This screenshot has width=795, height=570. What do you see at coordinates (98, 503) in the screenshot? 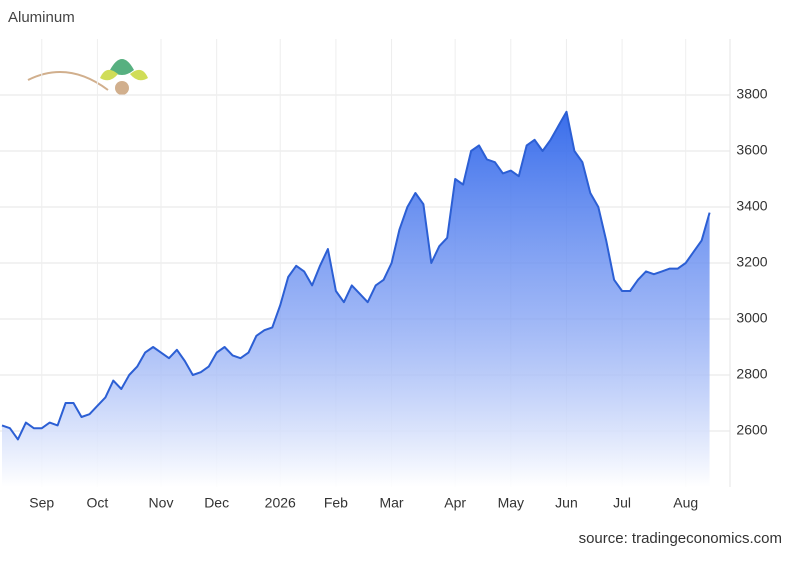
I see `x-tick-label: Oct` at bounding box center [98, 503].